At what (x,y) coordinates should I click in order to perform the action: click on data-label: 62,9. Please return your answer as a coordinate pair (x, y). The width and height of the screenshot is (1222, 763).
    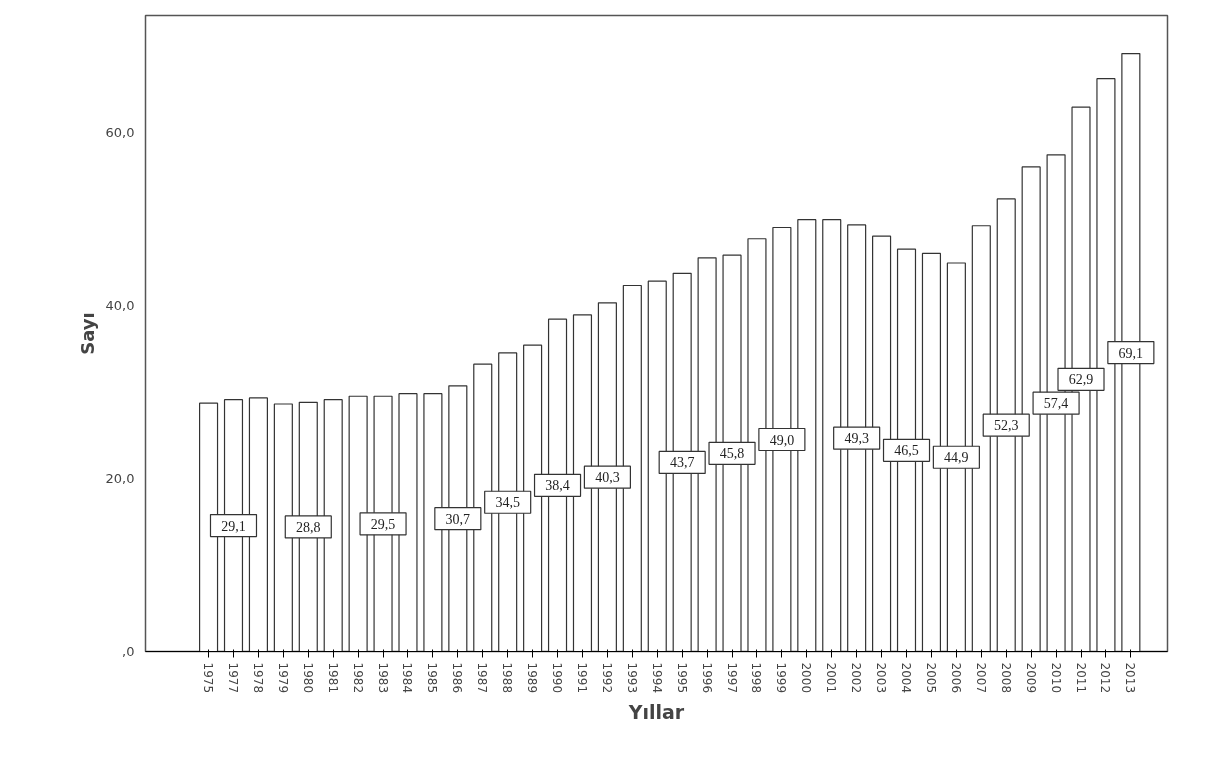
    Looking at the image, I should click on (1081, 380).